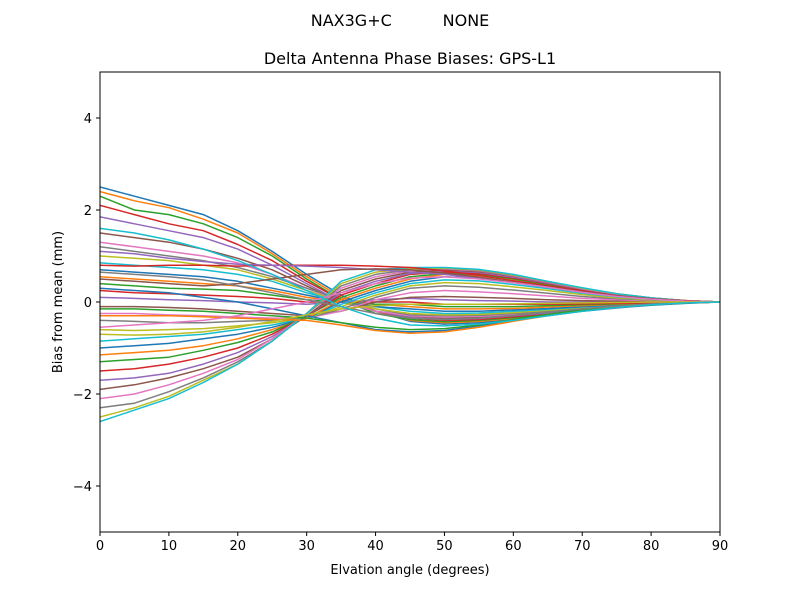  What do you see at coordinates (400, 20) in the screenshot?
I see `chart-suptitle: NAX3G+C NONE` at bounding box center [400, 20].